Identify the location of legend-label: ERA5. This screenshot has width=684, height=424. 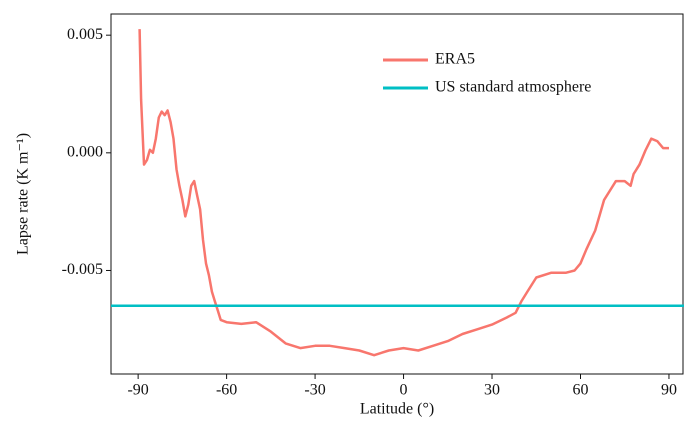
(455, 59).